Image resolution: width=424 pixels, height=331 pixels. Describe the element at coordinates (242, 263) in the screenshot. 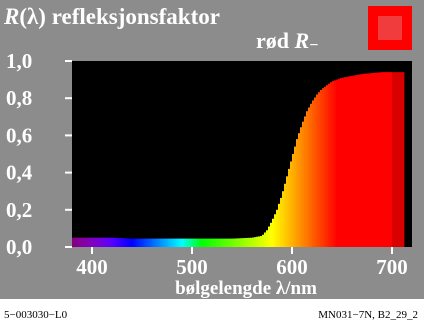

I see `x-axis: 400 500 600 700` at that location.